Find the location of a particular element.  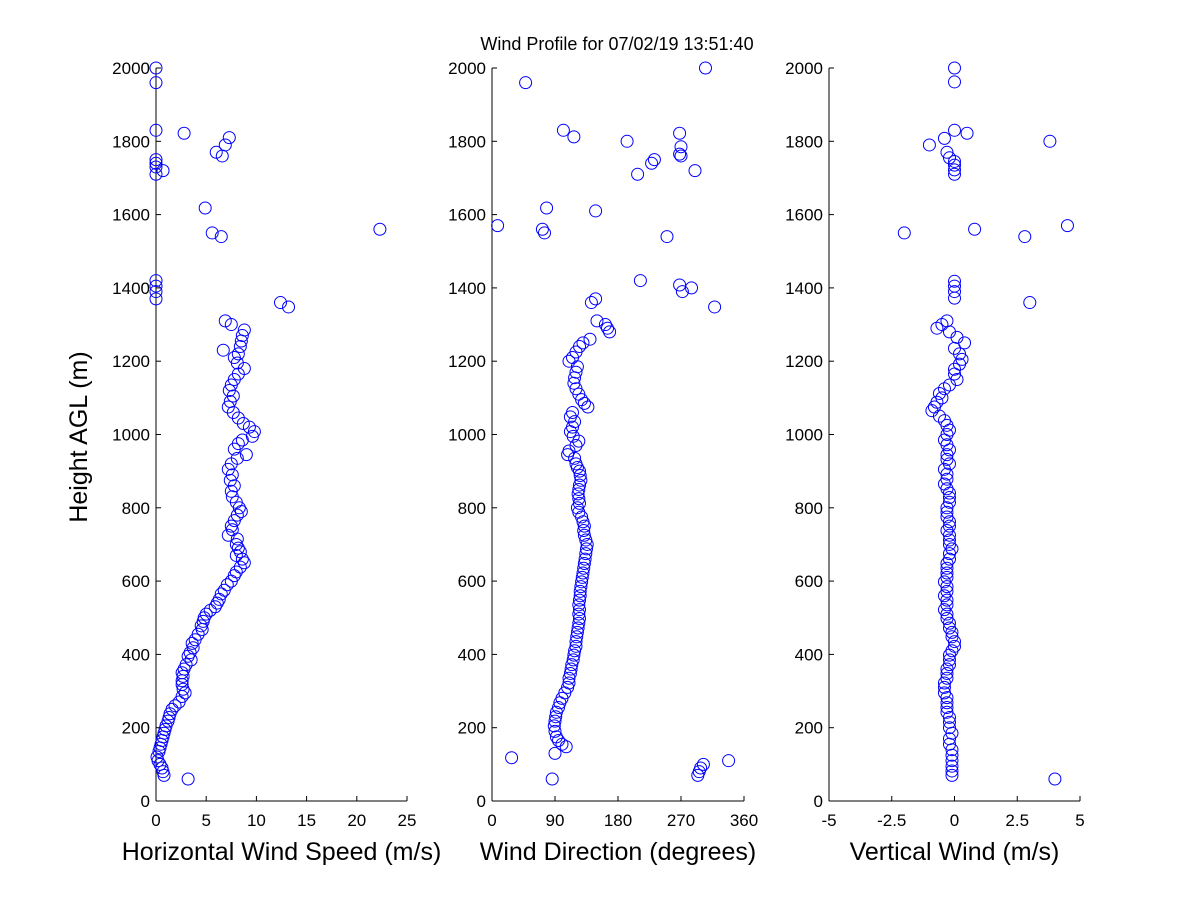

x-tick-label: 5 is located at coordinates (205, 820).